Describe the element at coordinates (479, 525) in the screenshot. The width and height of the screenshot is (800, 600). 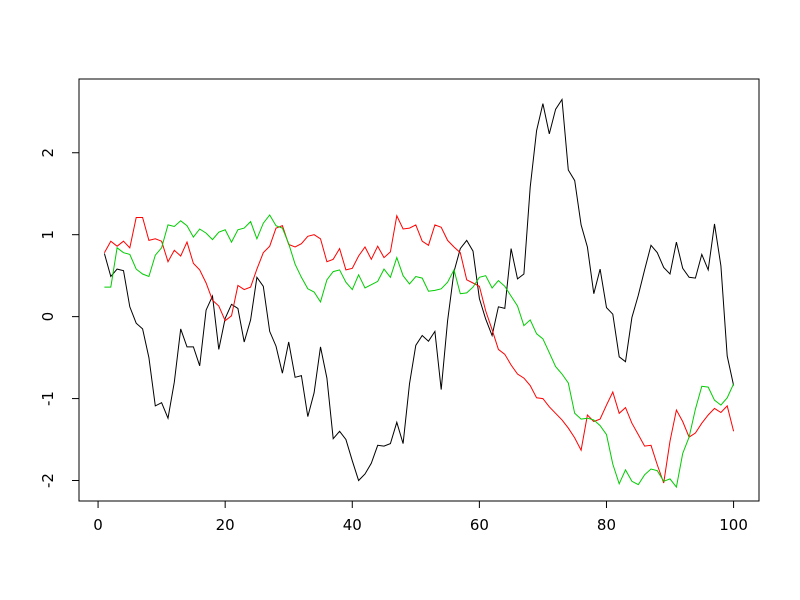
I see `x-tick-label: 60` at that location.